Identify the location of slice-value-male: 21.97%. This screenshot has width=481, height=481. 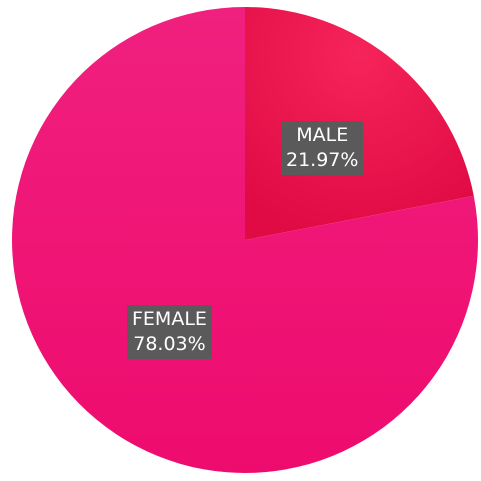
(322, 160).